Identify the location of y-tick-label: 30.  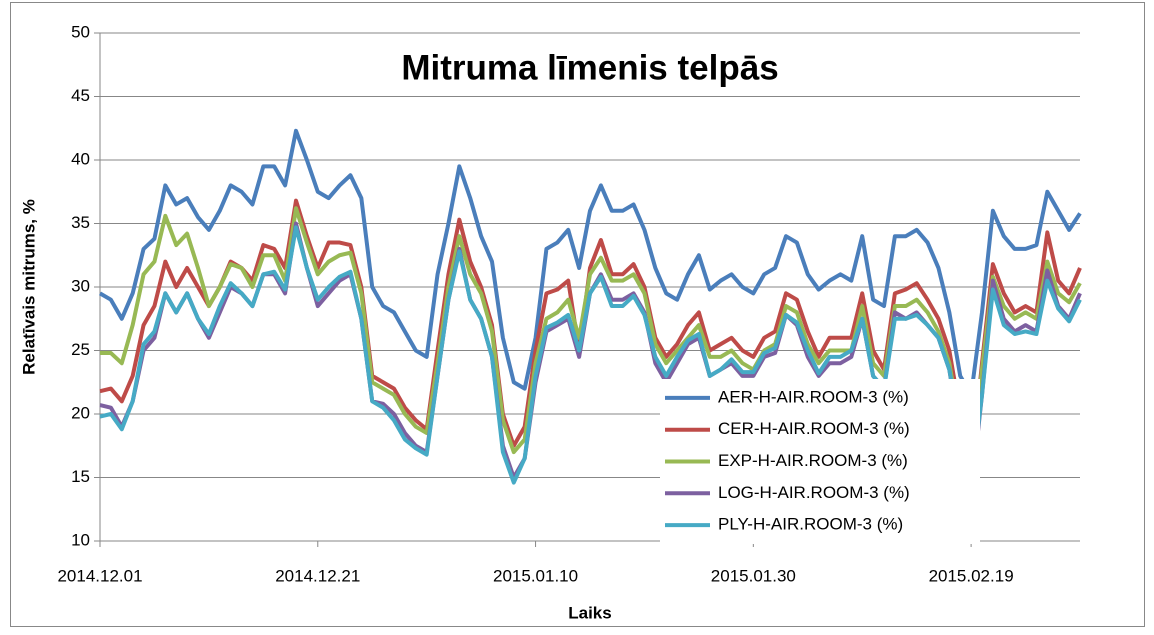
(80, 285).